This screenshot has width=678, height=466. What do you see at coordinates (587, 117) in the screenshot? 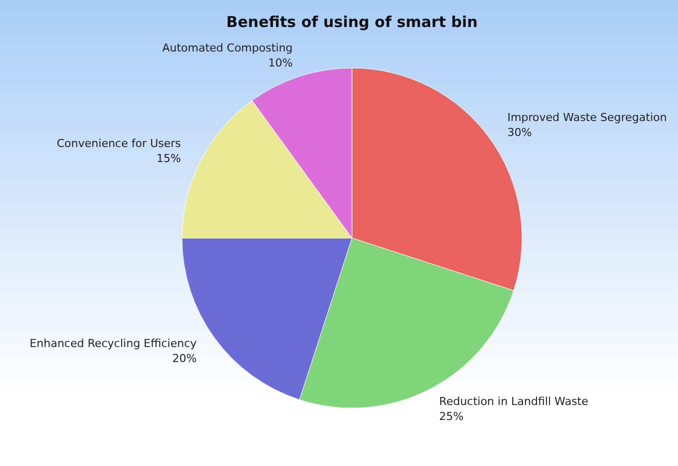
I see `slice-label: Improved Waste Segregation` at bounding box center [587, 117].